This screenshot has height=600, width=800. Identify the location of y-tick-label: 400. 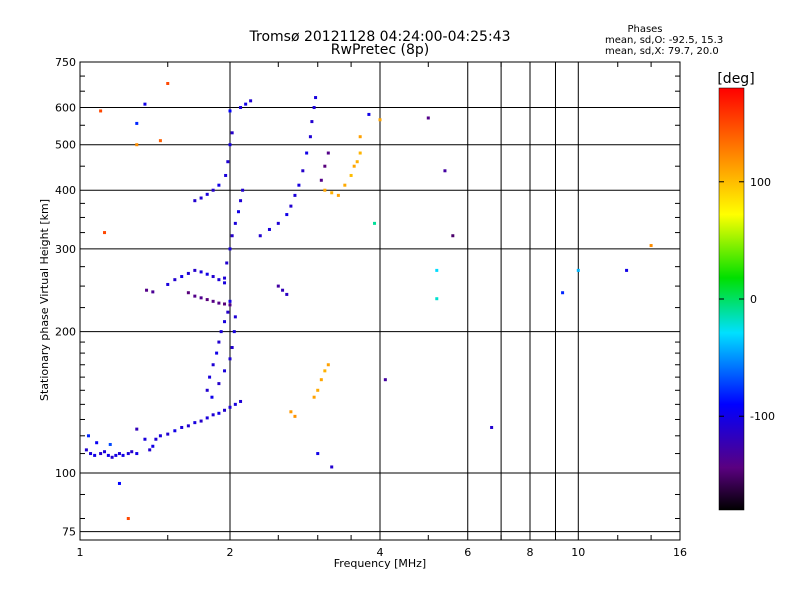
(65, 190).